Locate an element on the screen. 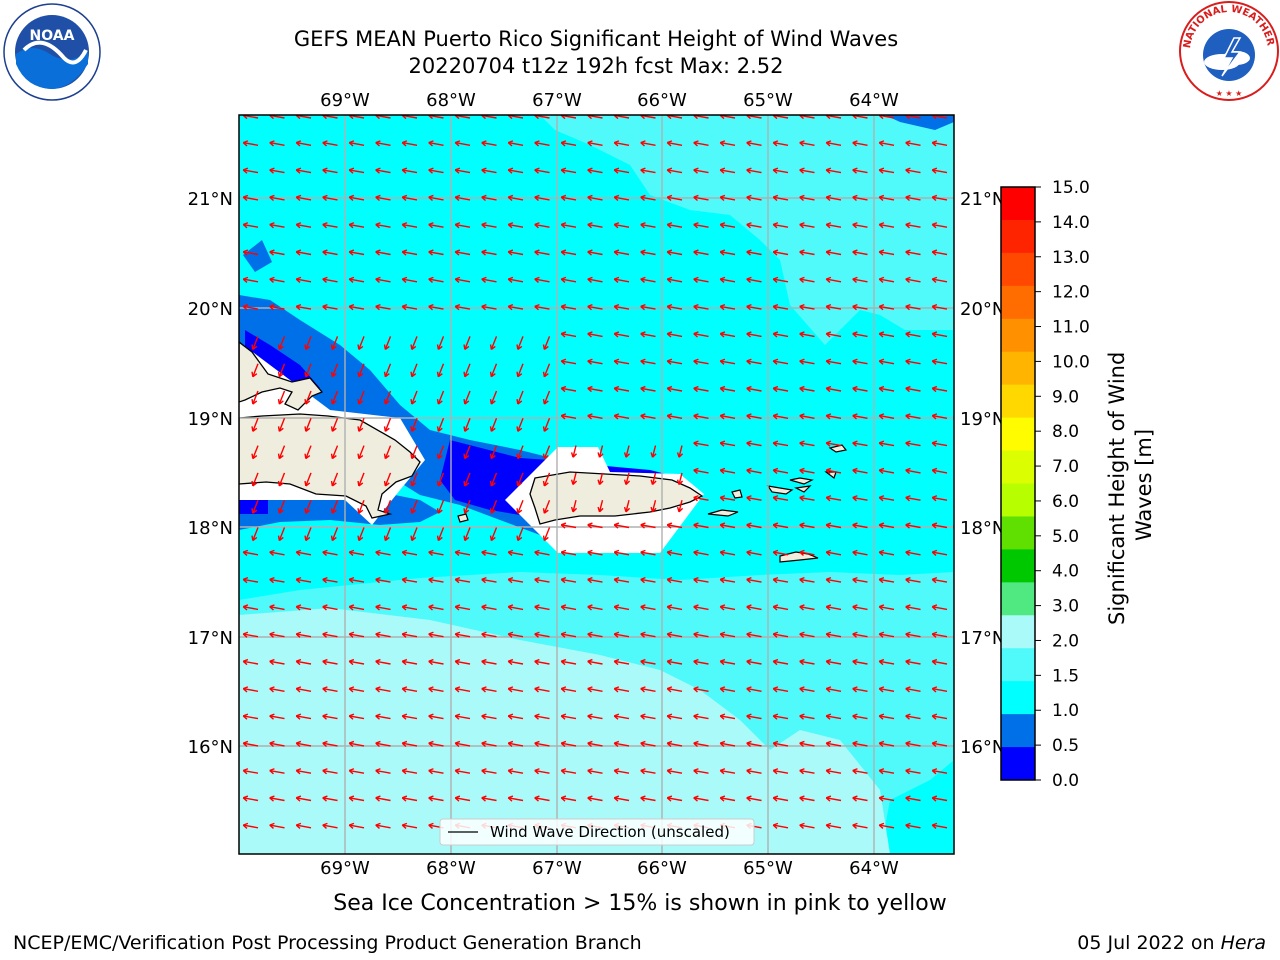 The height and width of the screenshot is (960, 1280). lon-label-bottom: 66°W is located at coordinates (662, 868).